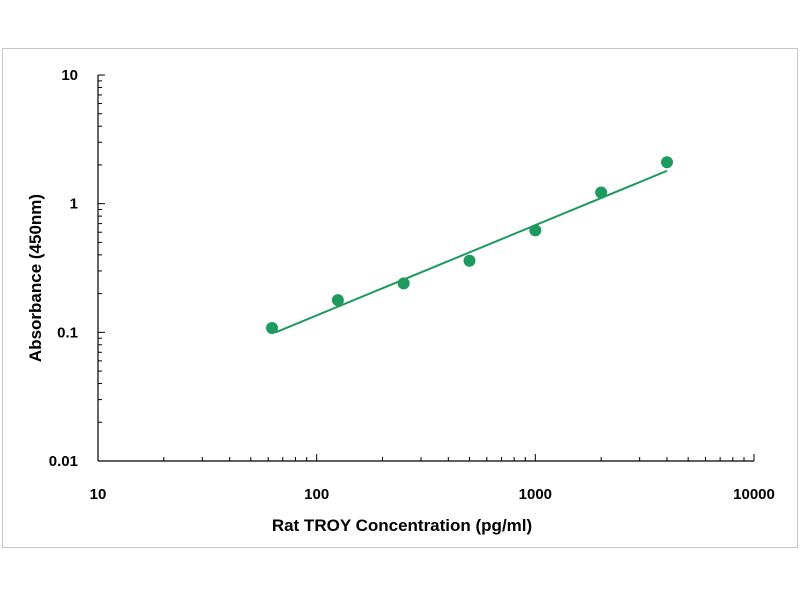 This screenshot has width=800, height=600. What do you see at coordinates (67, 332) in the screenshot?
I see `y-tick-label: 0.1` at bounding box center [67, 332].